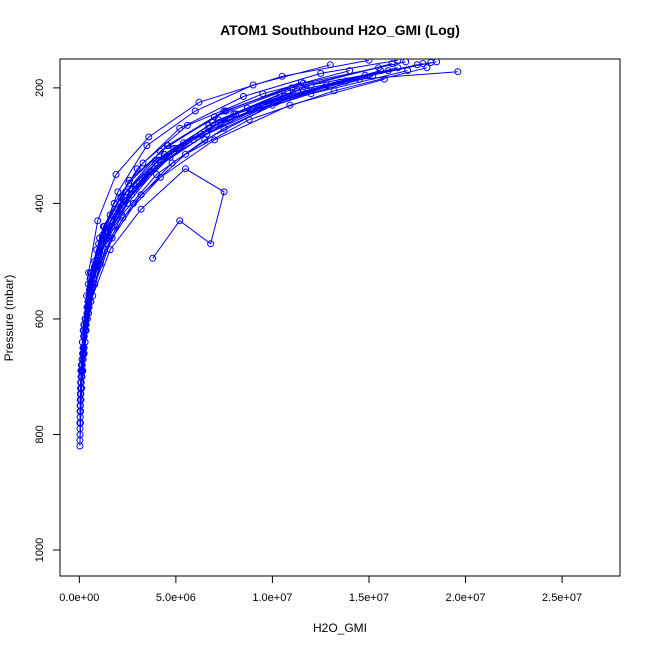 This screenshot has width=650, height=650. Describe the element at coordinates (40, 203) in the screenshot. I see `y-tick-label: 400` at that location.